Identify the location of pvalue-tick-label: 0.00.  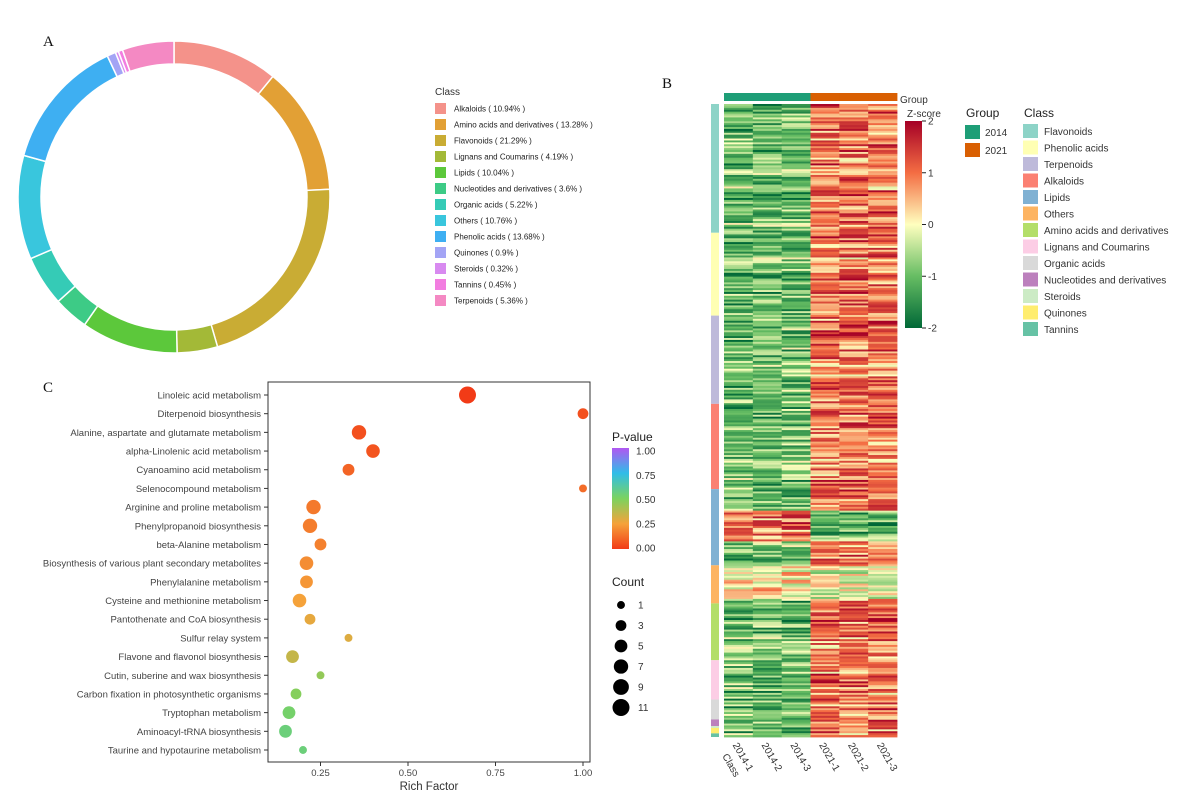
(646, 549).